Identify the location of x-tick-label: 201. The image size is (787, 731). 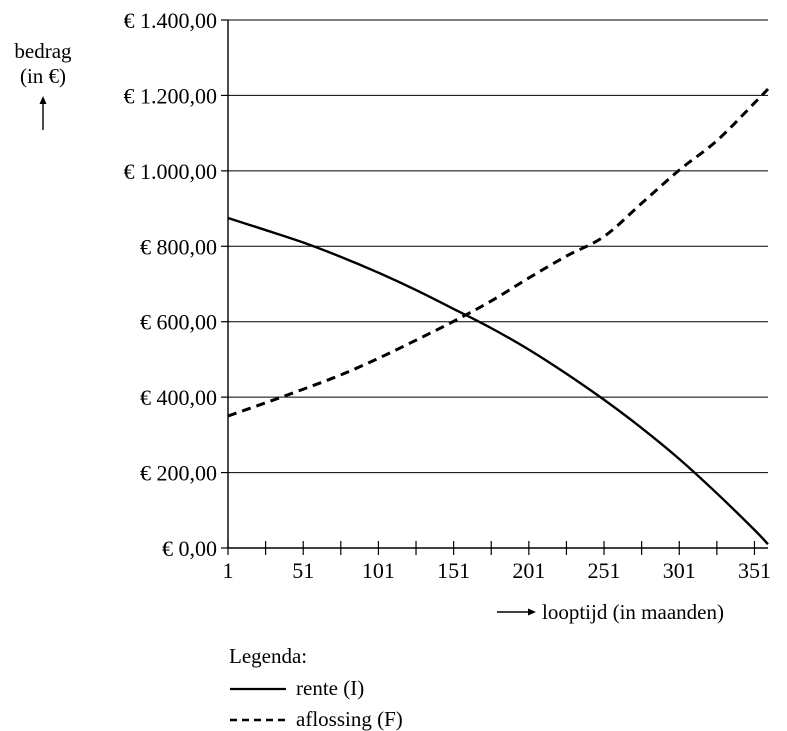
(528, 570).